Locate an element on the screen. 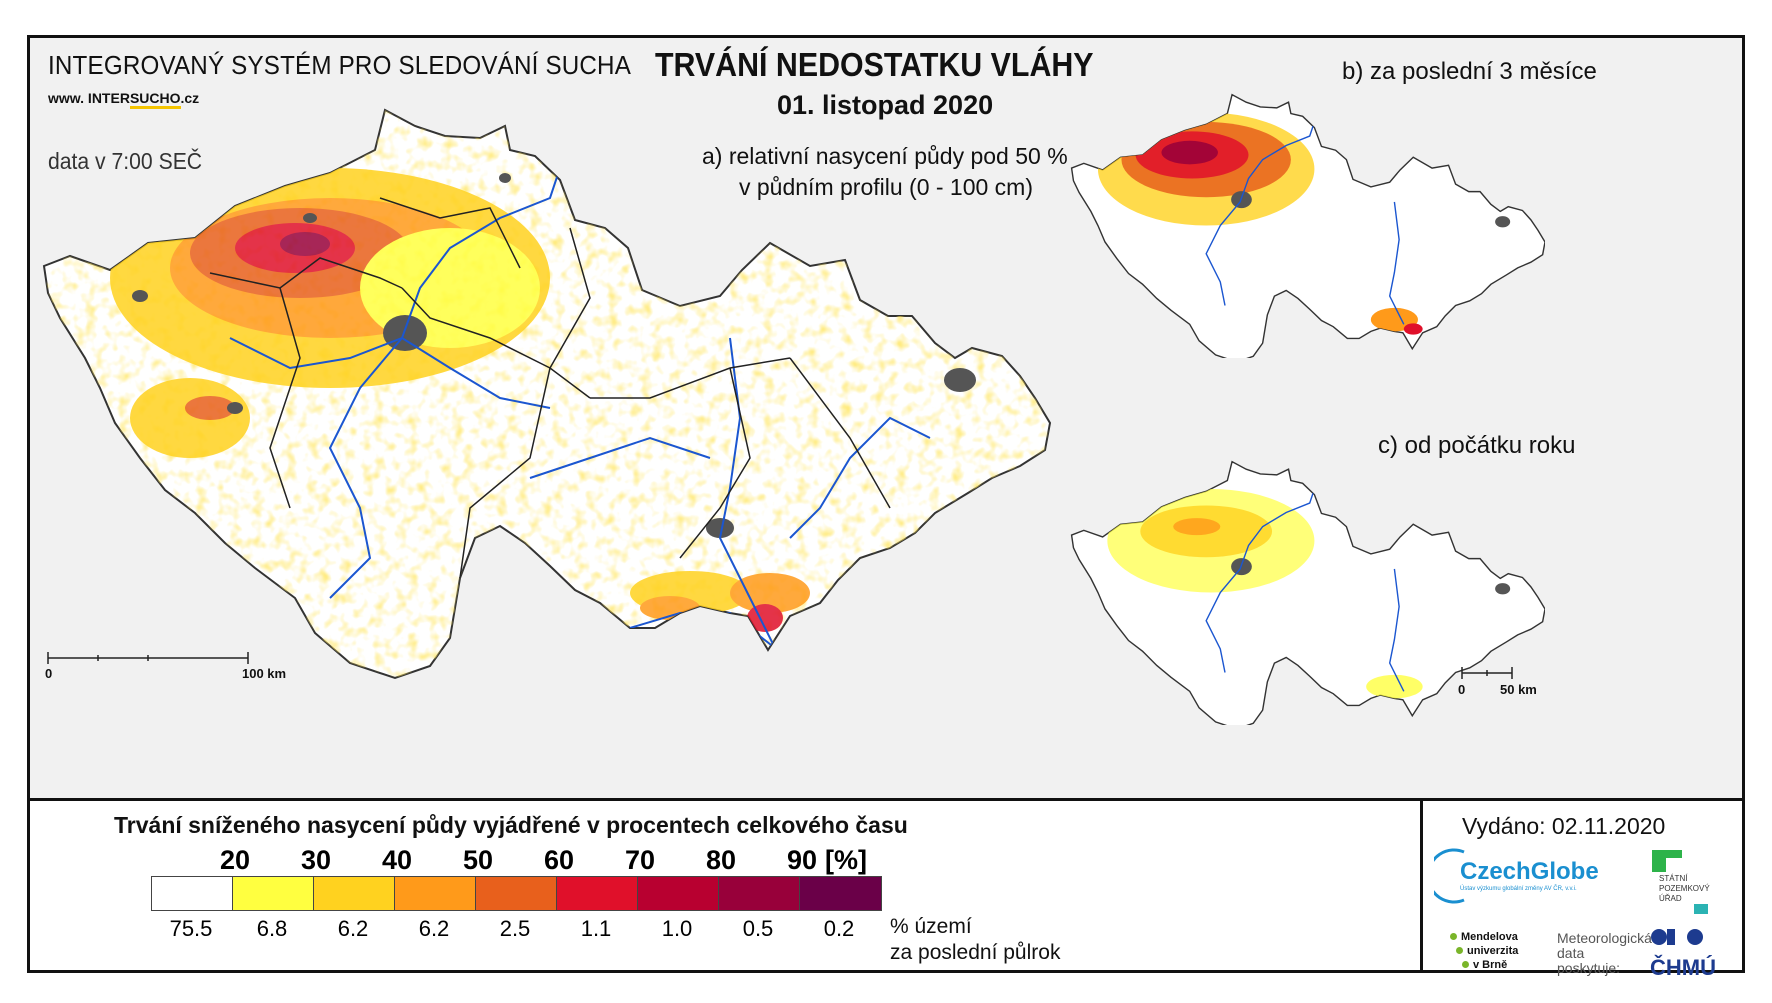 The width and height of the screenshot is (1772, 1003). legend-color-bar is located at coordinates (516, 893).